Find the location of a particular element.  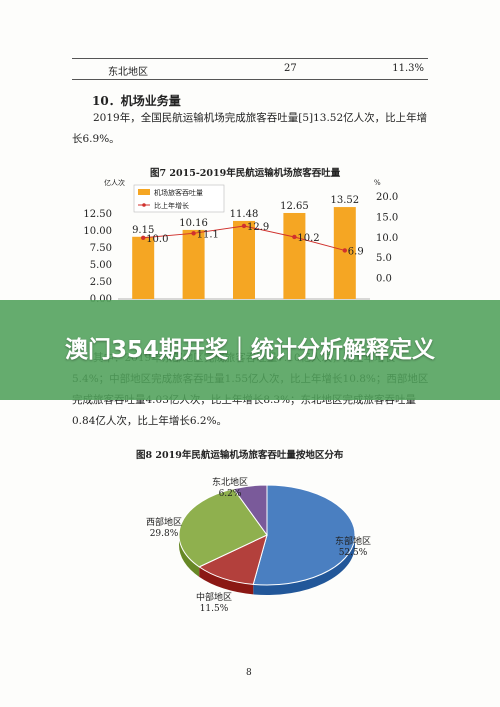

y-left-tick: 7.50 is located at coordinates (101, 248).